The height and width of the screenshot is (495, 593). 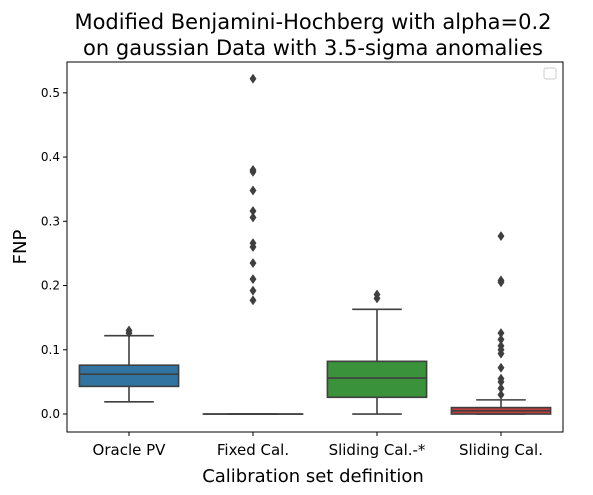 What do you see at coordinates (20, 247) in the screenshot?
I see `y-axis-label: FNP` at bounding box center [20, 247].